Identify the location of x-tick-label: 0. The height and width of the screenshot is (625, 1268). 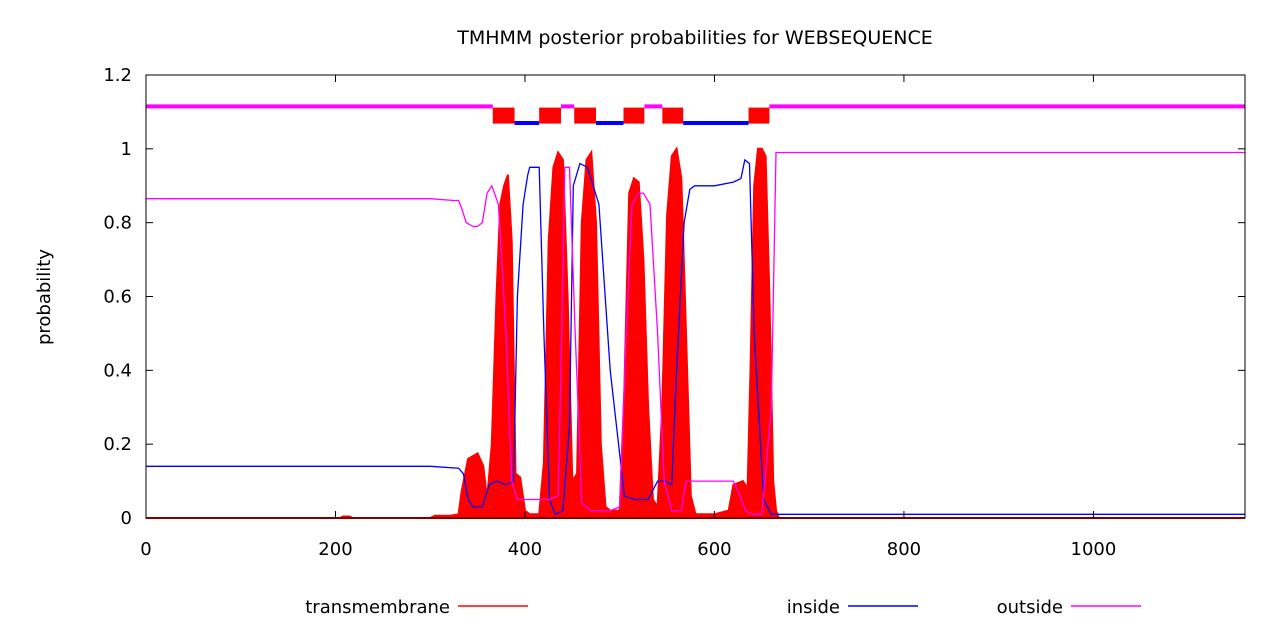
(145, 549).